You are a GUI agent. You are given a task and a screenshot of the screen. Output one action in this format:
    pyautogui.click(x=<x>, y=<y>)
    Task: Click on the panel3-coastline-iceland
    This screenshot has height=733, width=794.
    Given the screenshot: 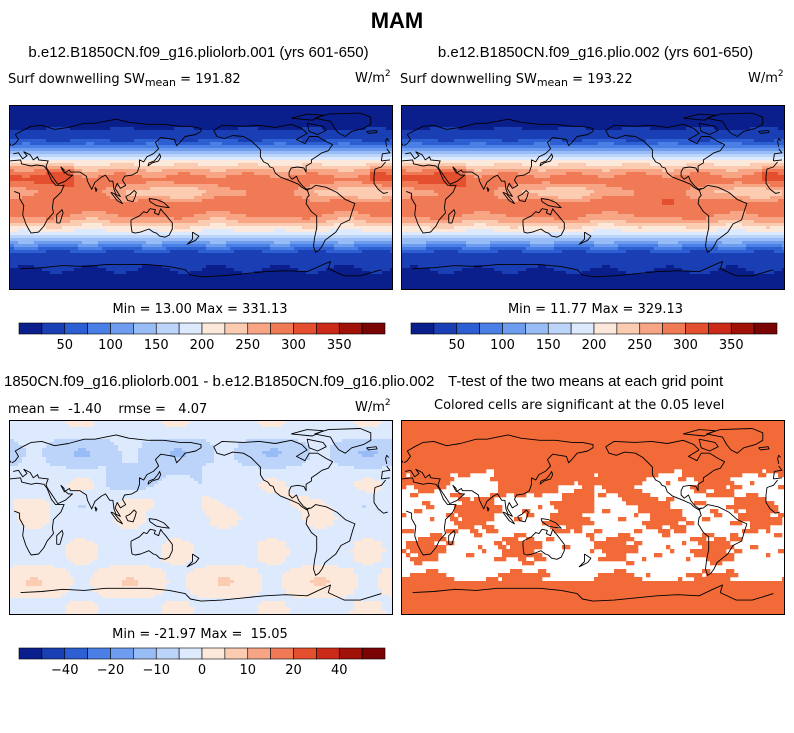 What is the action you would take?
    pyautogui.click(x=372, y=448)
    